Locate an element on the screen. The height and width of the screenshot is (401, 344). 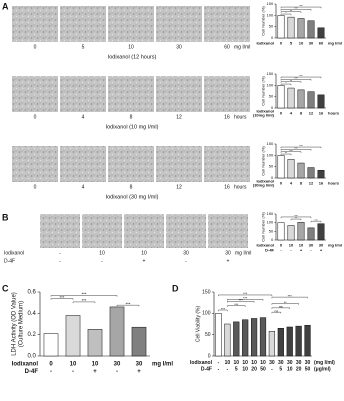
panel-letter: C is located at coordinates (5, 288).